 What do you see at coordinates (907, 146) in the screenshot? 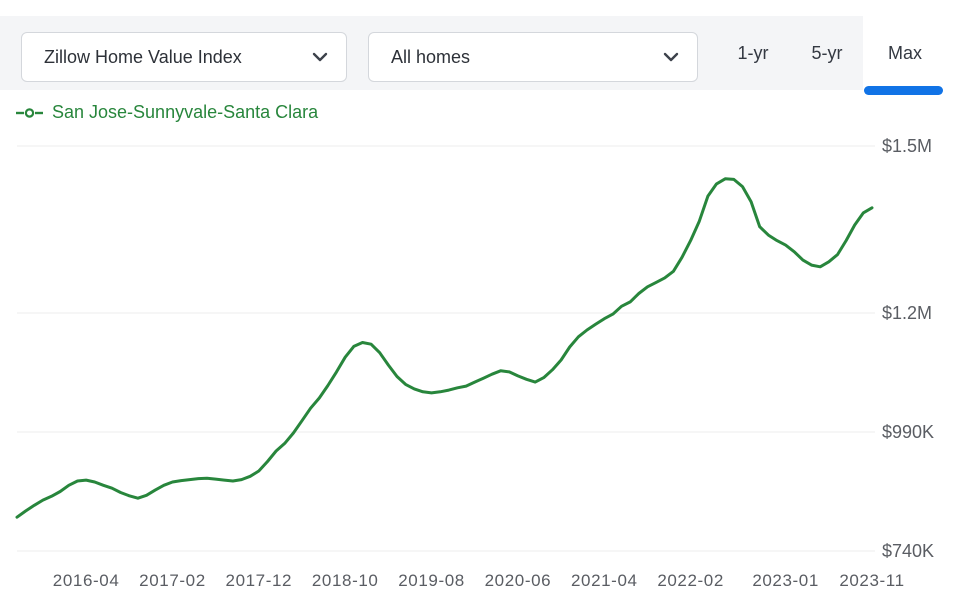
I see `y-axis-label: $1.5M` at bounding box center [907, 146].